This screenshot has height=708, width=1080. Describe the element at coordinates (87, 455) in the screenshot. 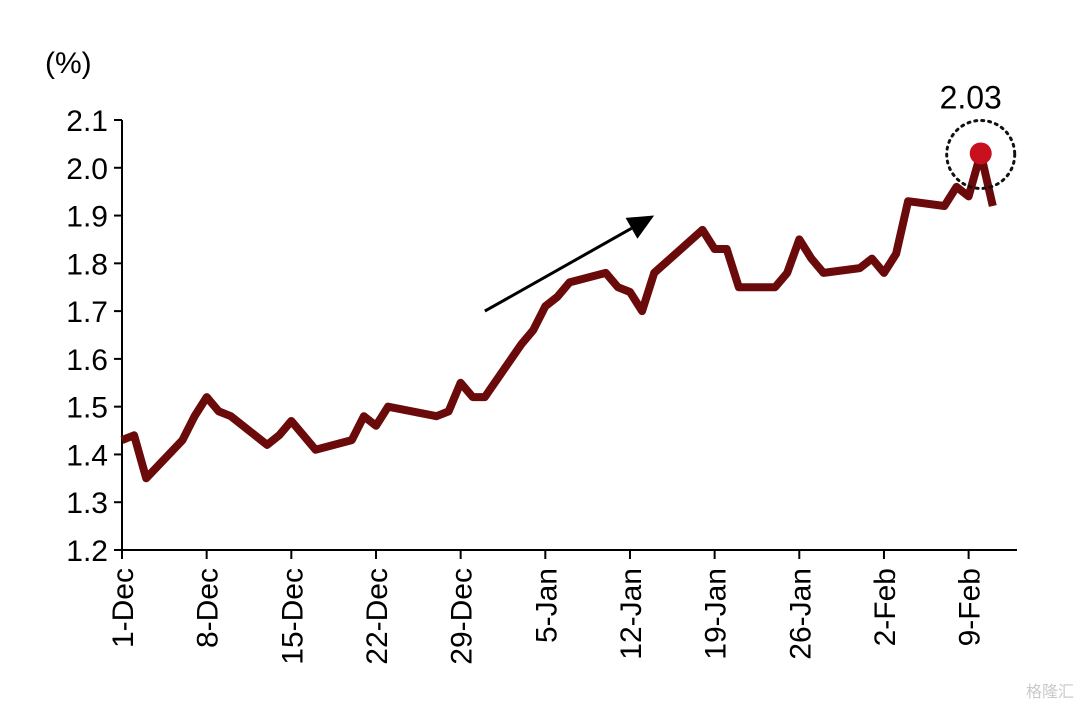

I see `y-tick-label: 1.4` at that location.